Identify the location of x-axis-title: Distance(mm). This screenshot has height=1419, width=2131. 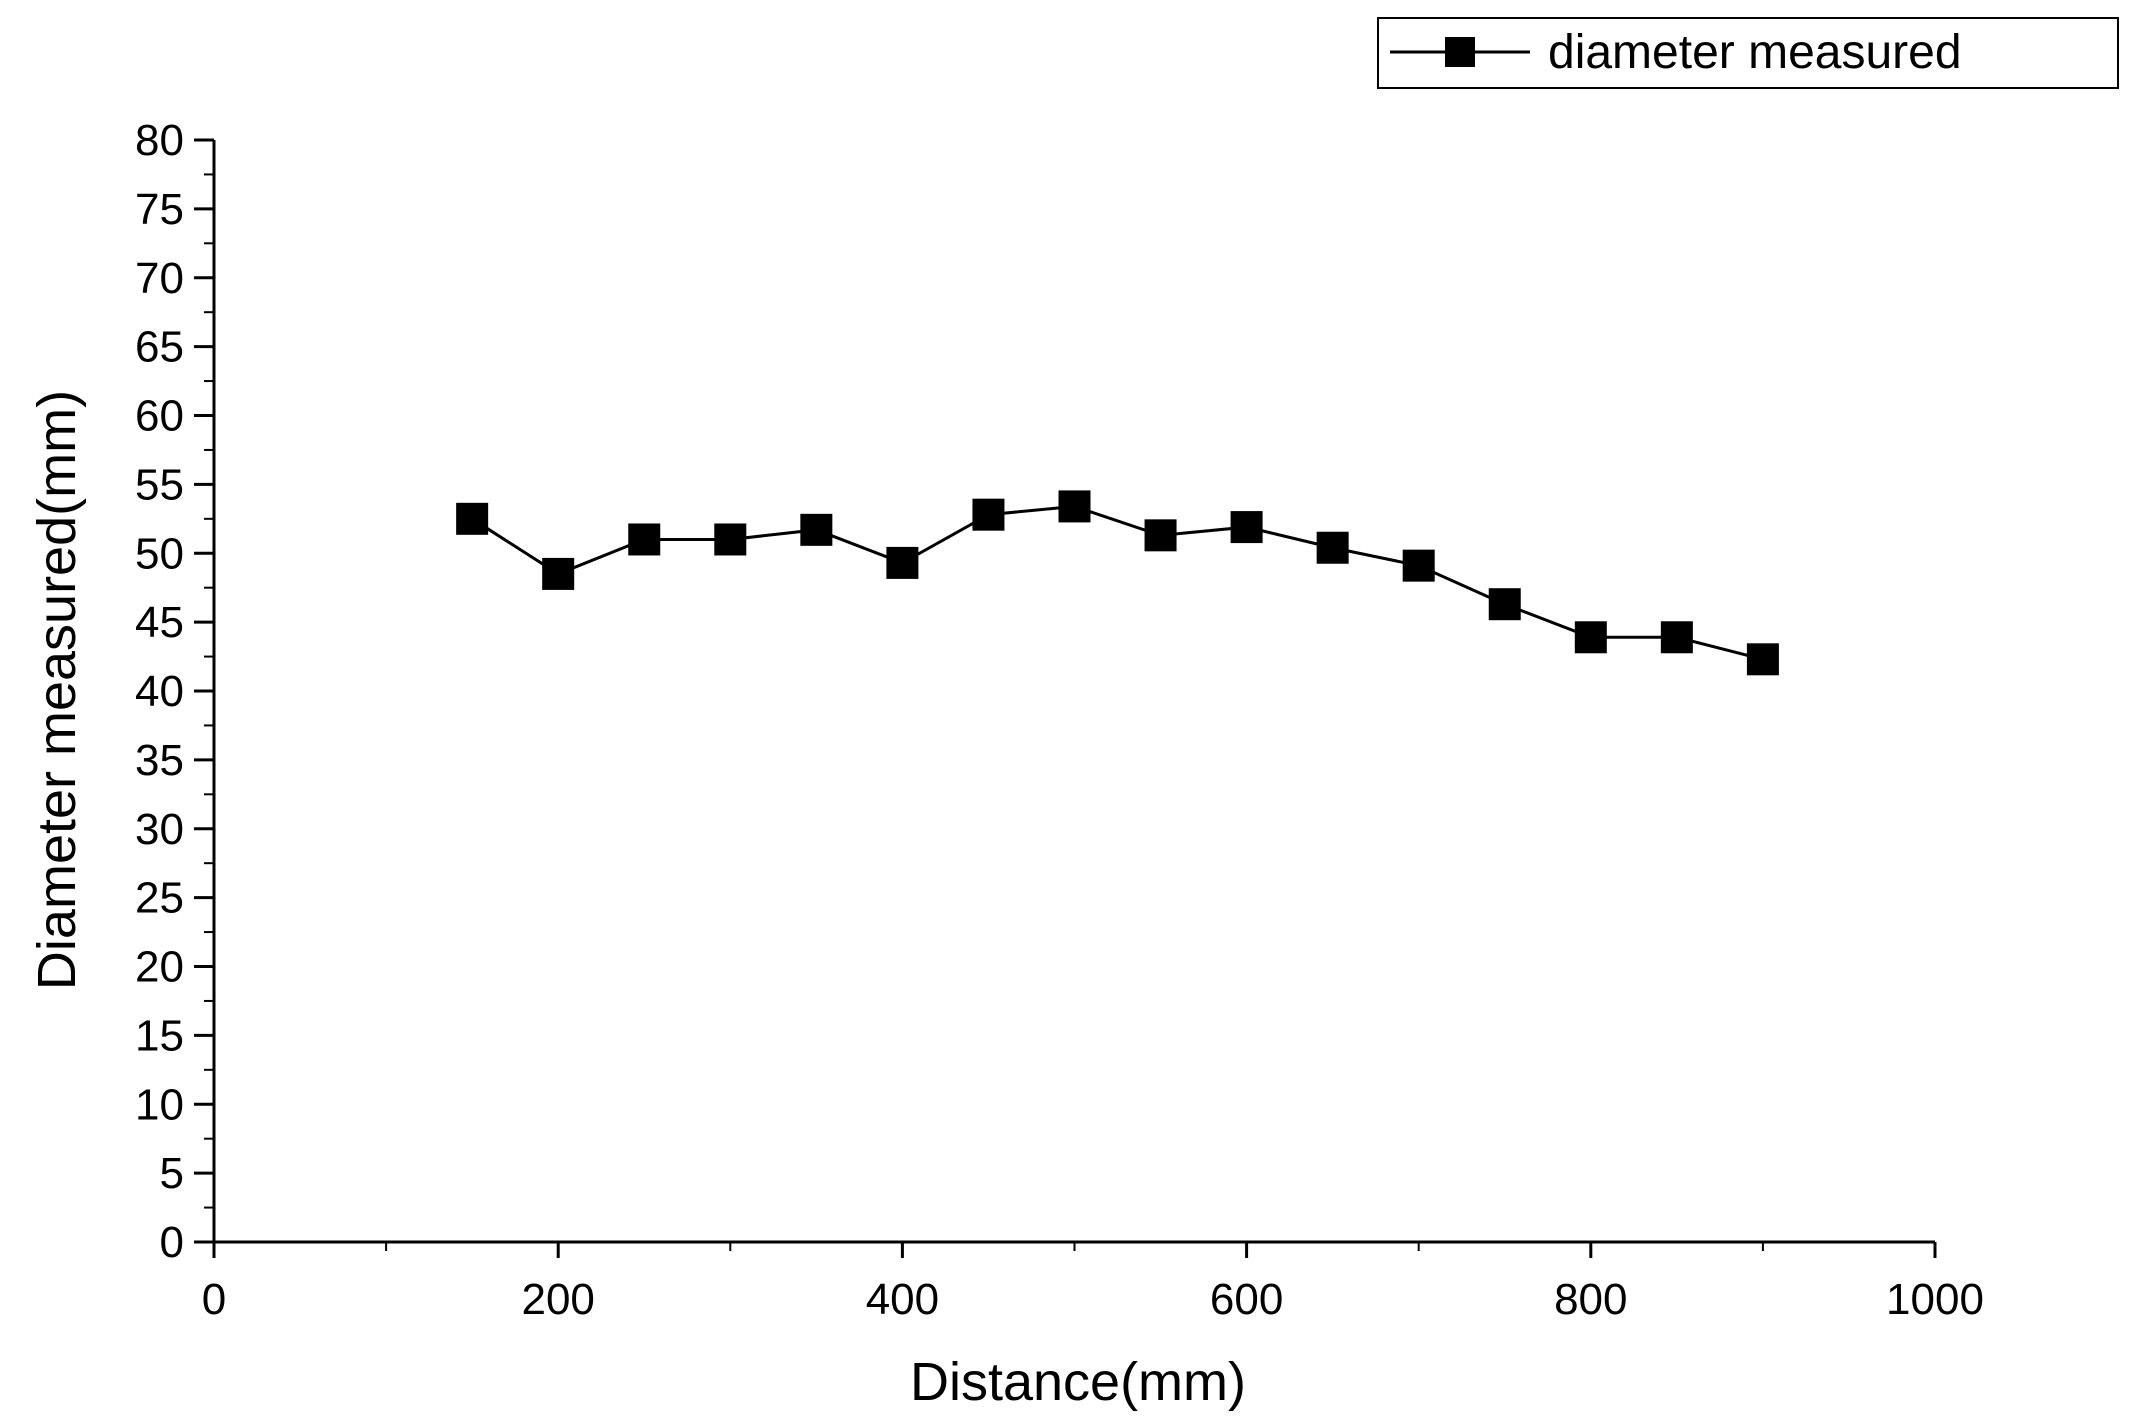
(1078, 1382).